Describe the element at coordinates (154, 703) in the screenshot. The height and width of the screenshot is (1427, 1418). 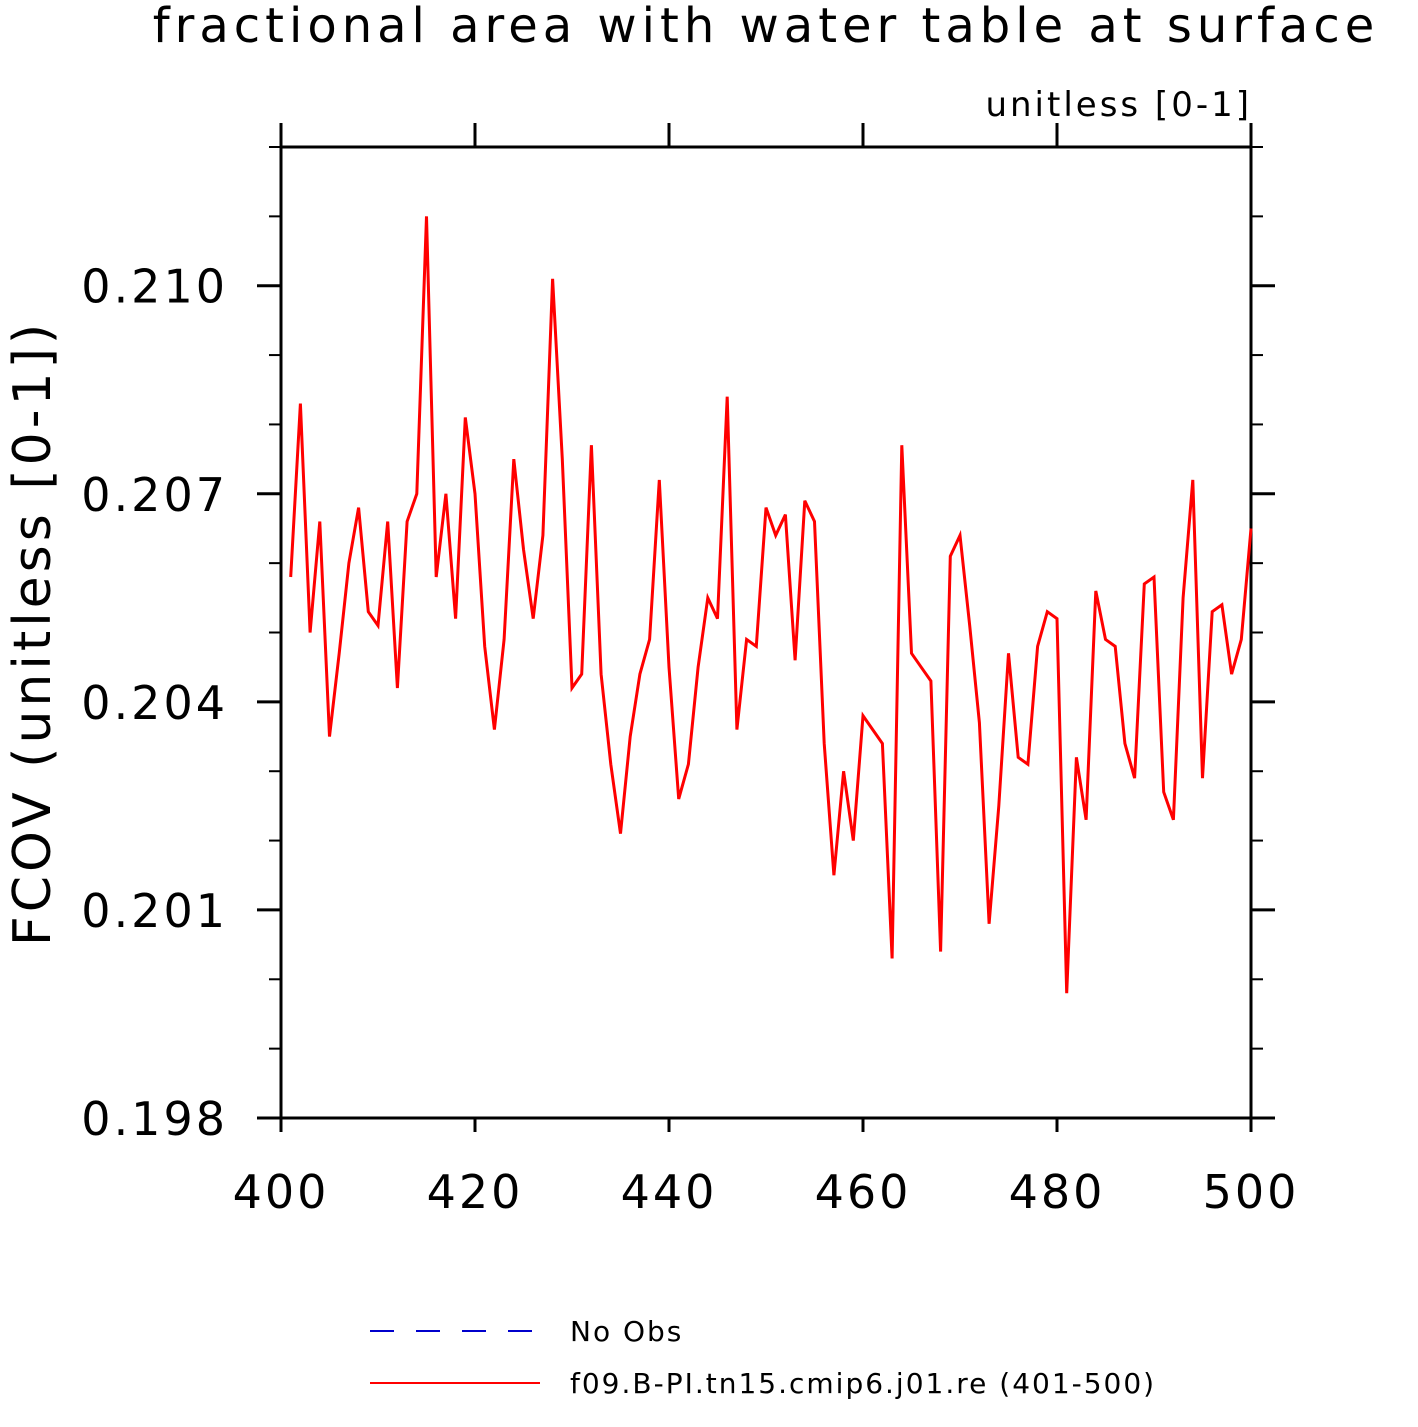
I see `y-tick-label: 0.204` at that location.